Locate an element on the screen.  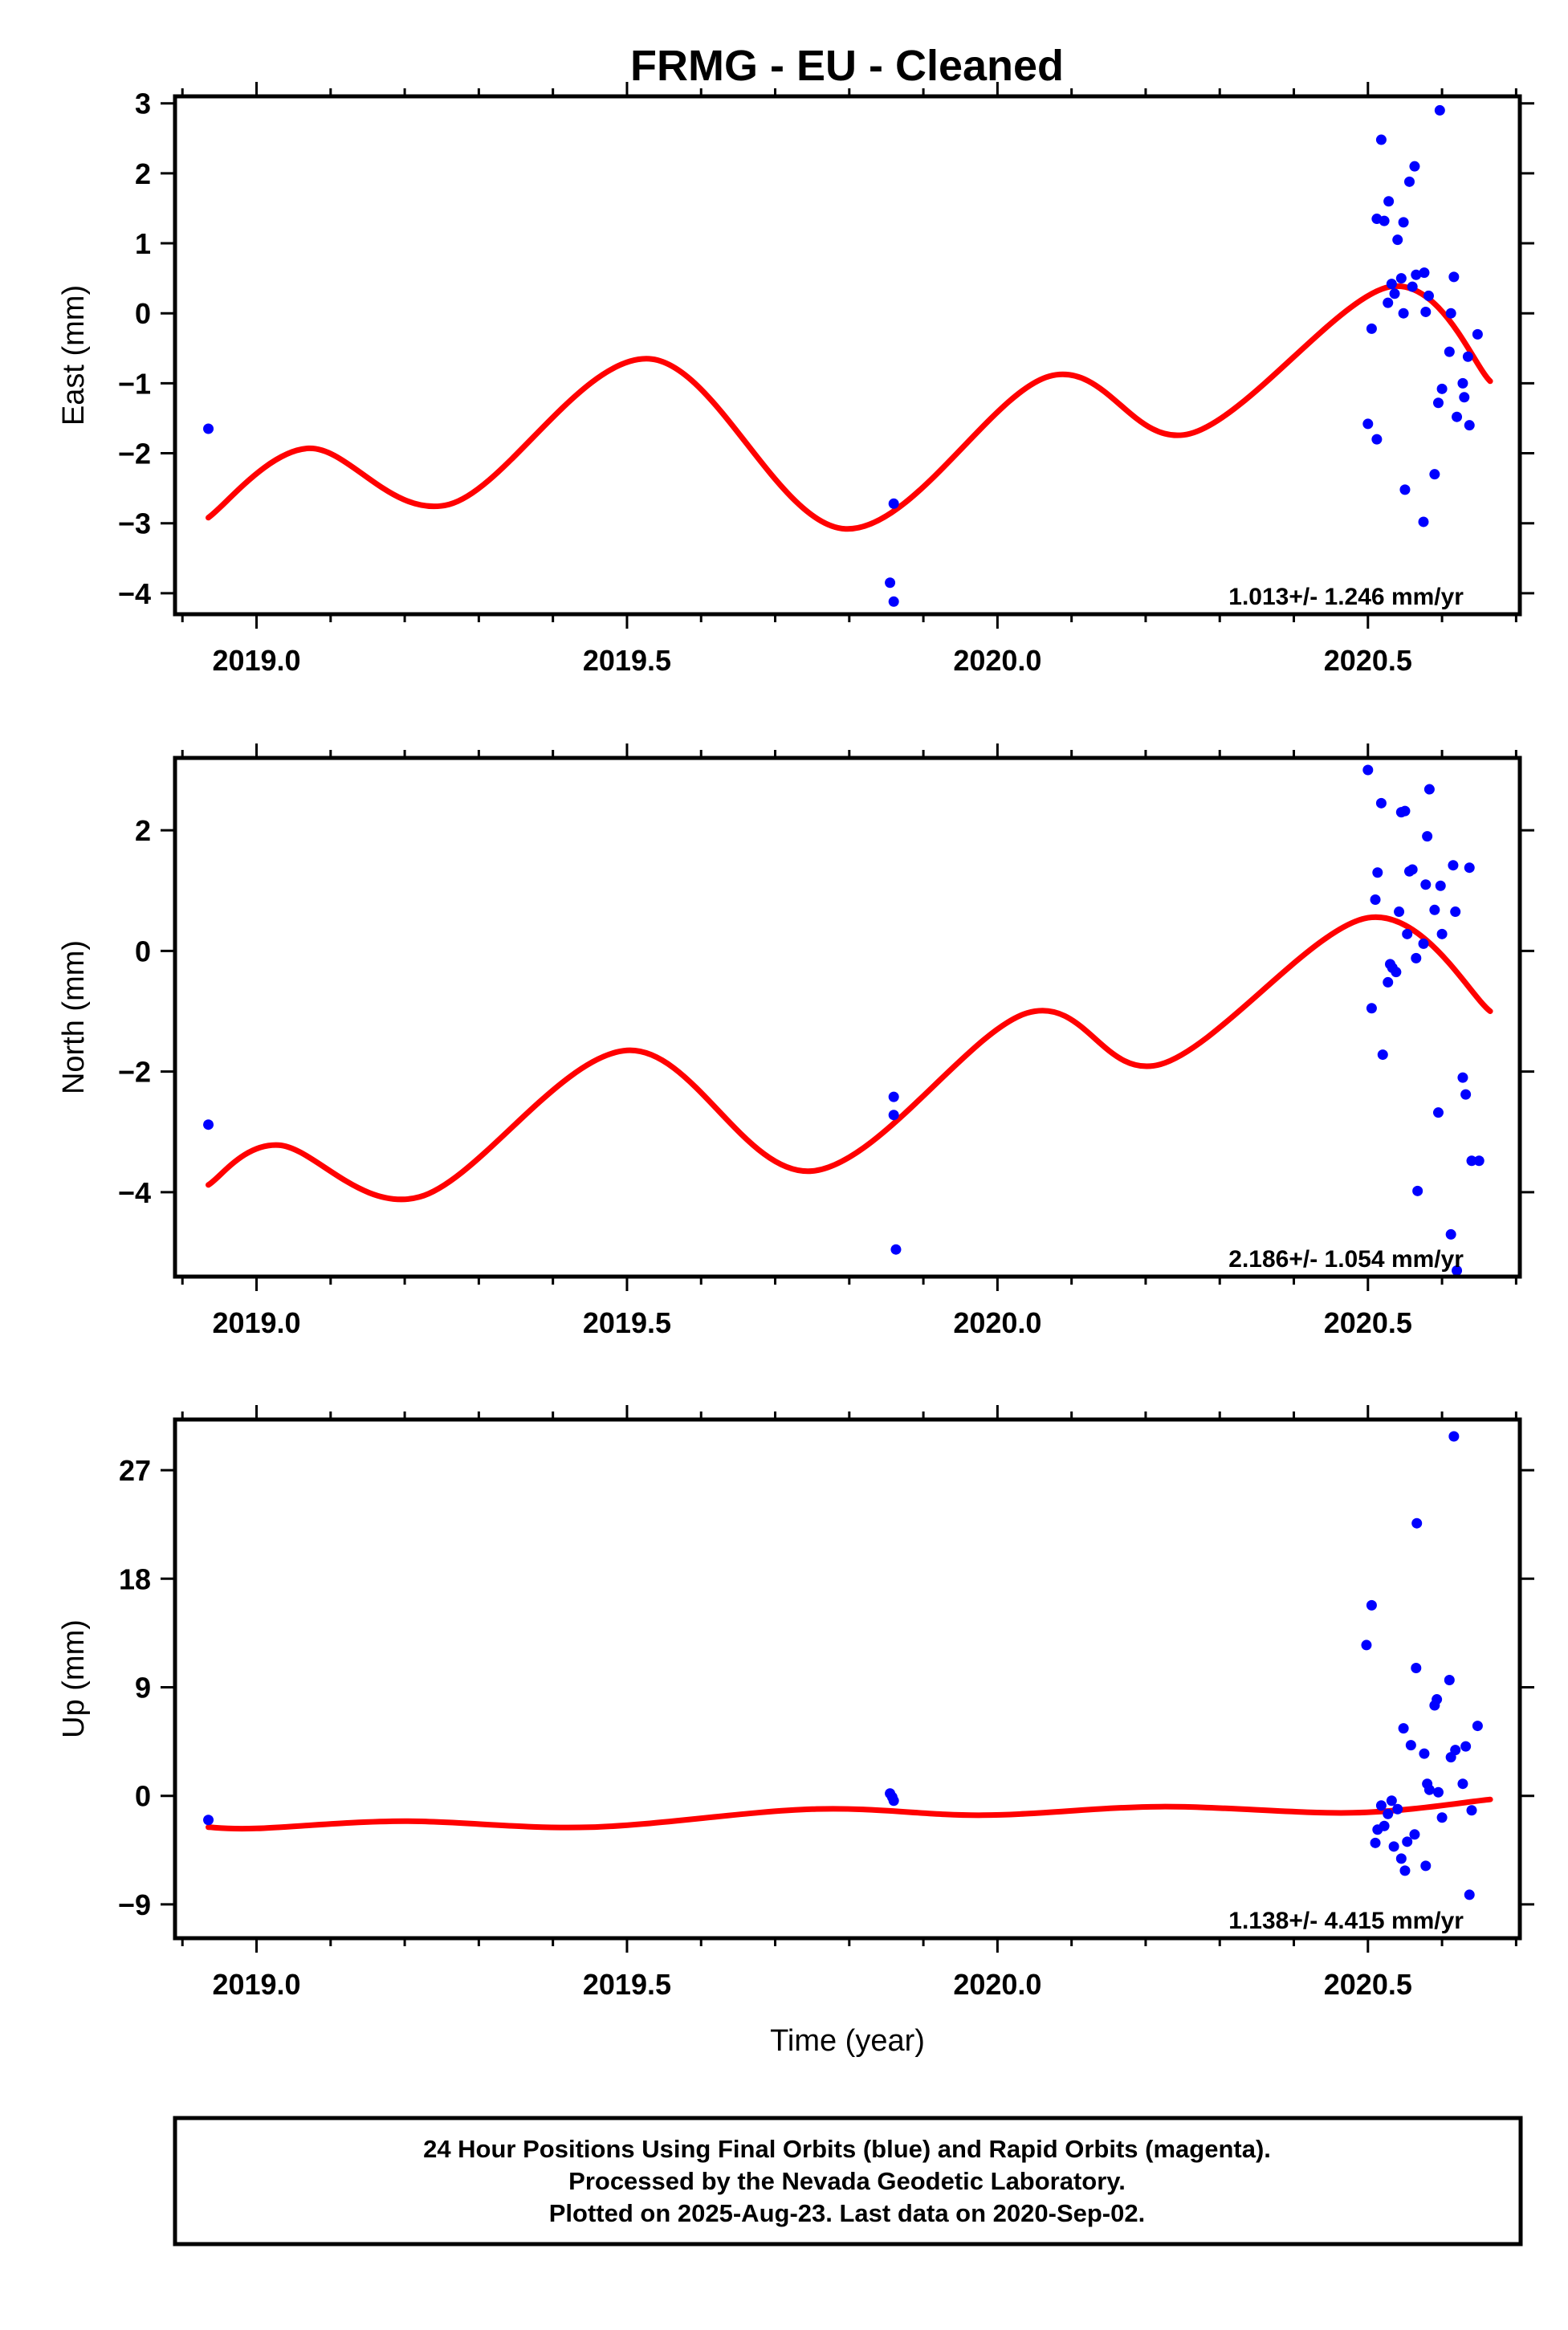
up-panel-x-tick-label: 2019.5 is located at coordinates (627, 1984).